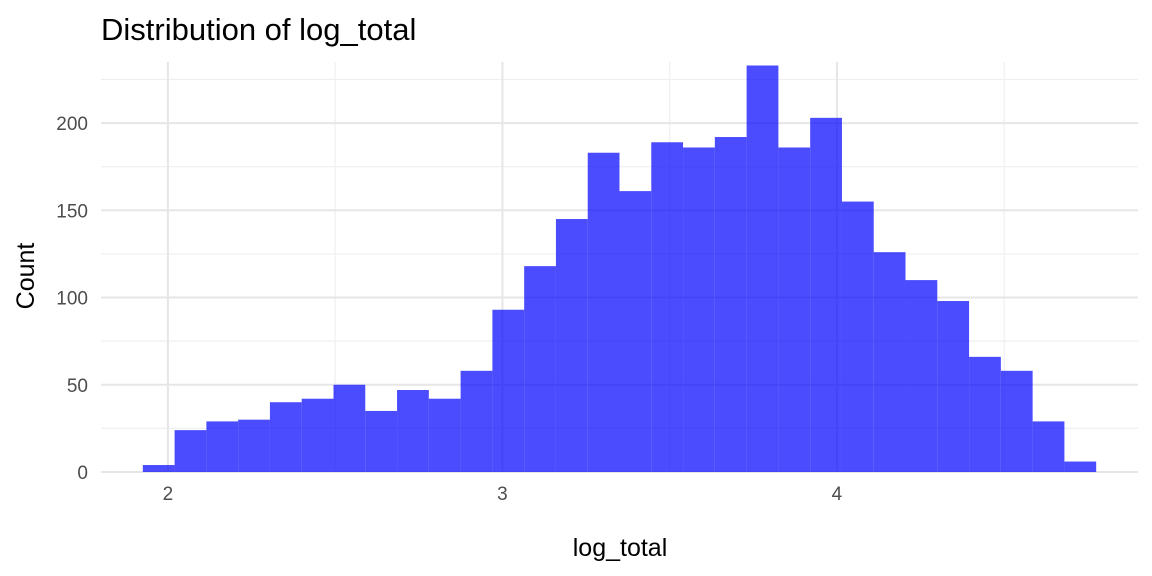 This screenshot has width=1152, height=576. I want to click on y-axis-ticks: 0 50 100 150 200, so click(72, 299).